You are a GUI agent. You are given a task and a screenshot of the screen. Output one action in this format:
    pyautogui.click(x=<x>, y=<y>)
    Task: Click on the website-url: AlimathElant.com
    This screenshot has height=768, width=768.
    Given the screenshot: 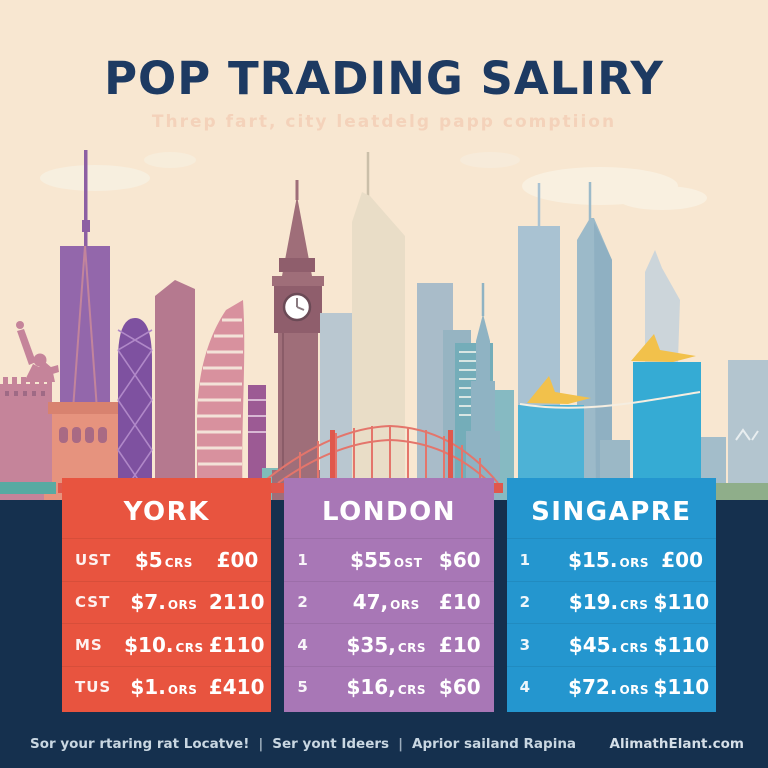 What is the action you would take?
    pyautogui.click(x=676, y=744)
    